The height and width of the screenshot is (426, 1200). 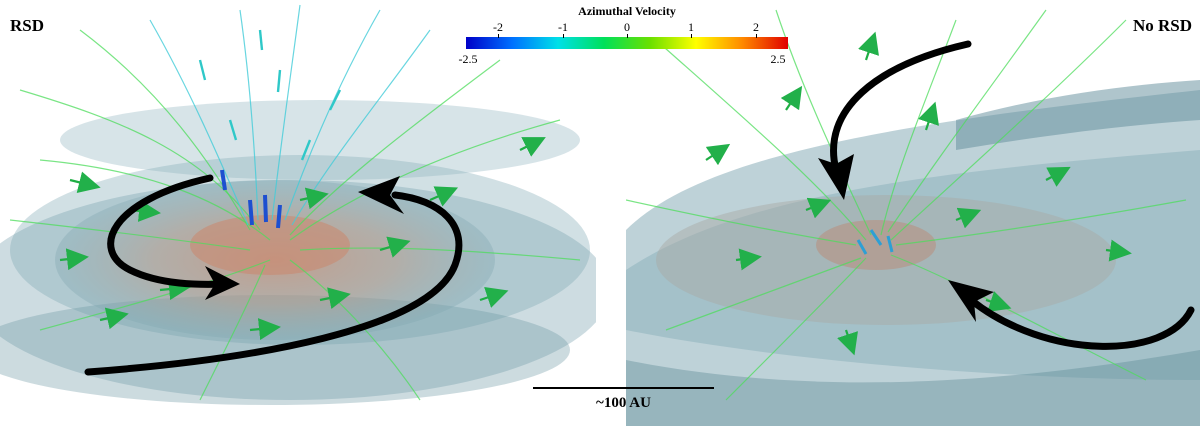 I want to click on colorbar-tick: -1, so click(x=563, y=27).